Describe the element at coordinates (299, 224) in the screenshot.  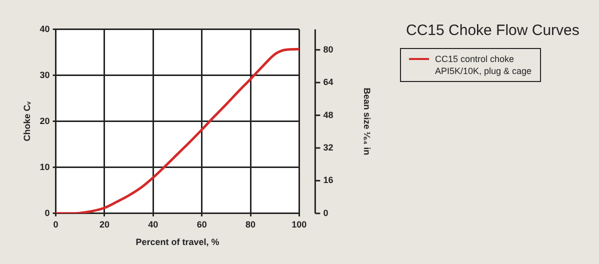
I see `x-tick-label: 100` at that location.